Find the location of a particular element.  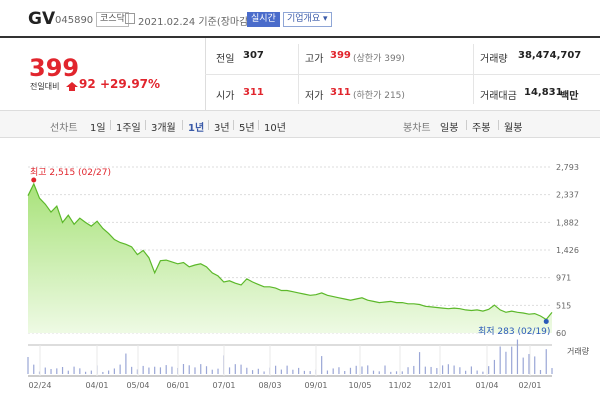

y-tick-label: 1,882 is located at coordinates (567, 222).